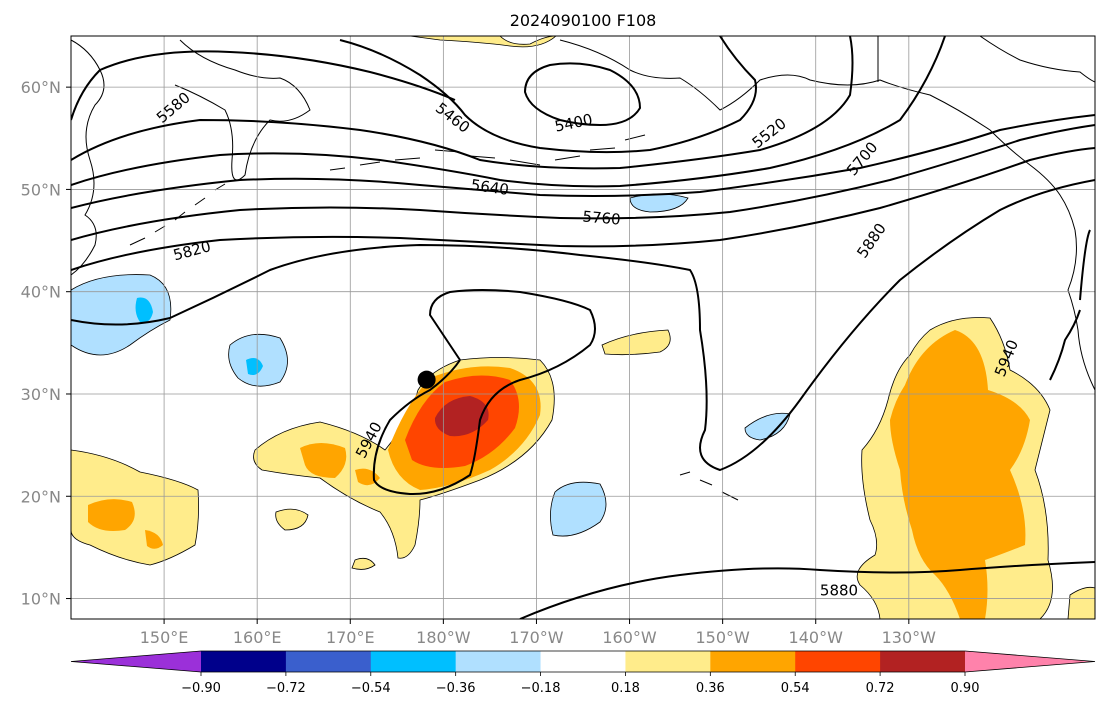 The height and width of the screenshot is (712, 1105). What do you see at coordinates (257, 637) in the screenshot?
I see `lon-tick-label: 160°E` at bounding box center [257, 637].